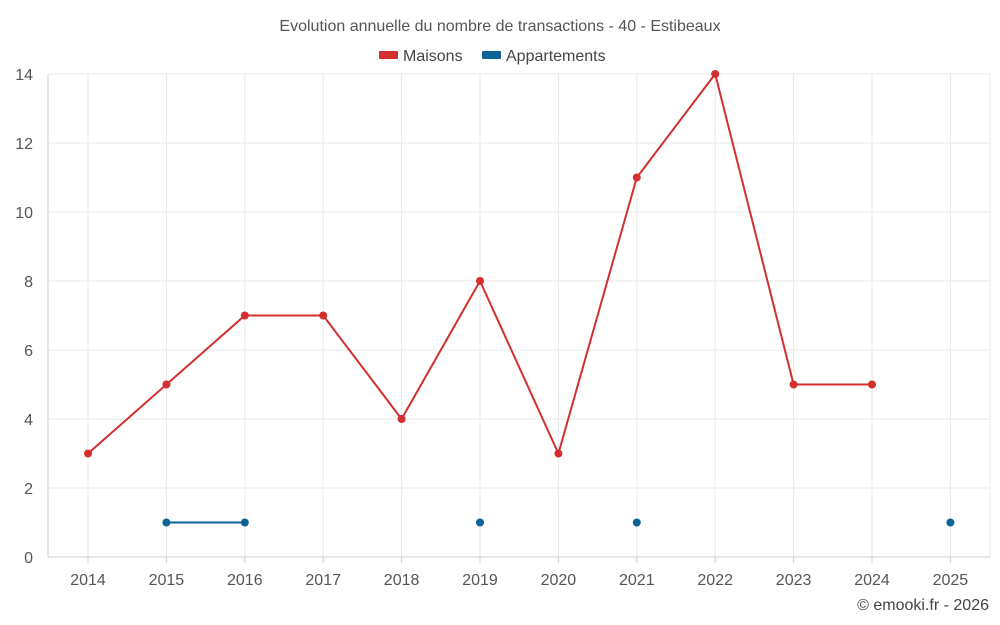  Describe the element at coordinates (28, 558) in the screenshot. I see `y-tick-label: 0` at that location.